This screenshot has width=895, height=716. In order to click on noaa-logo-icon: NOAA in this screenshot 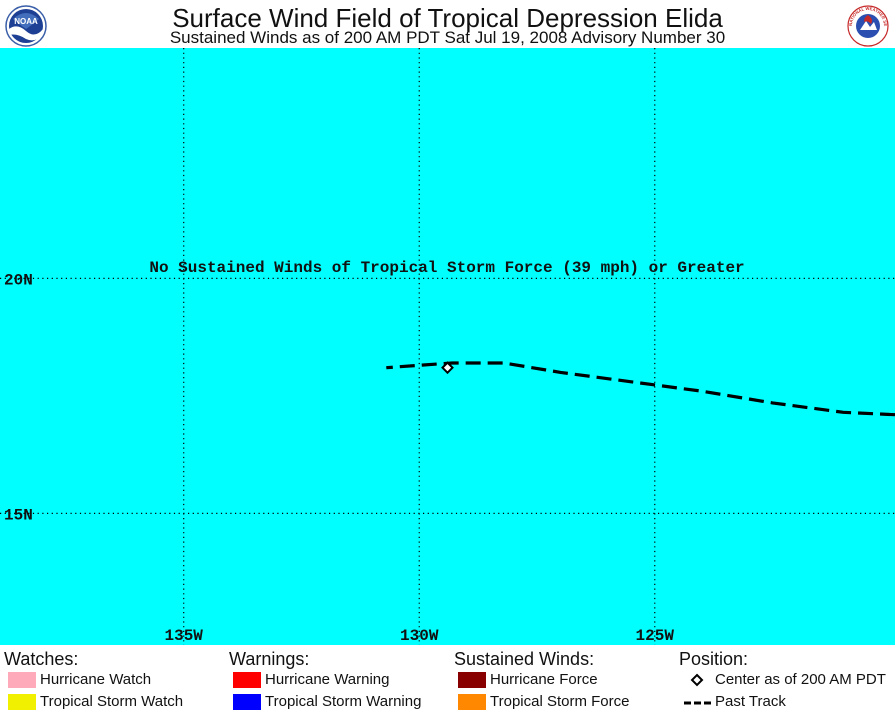, I will do `click(26, 26)`.